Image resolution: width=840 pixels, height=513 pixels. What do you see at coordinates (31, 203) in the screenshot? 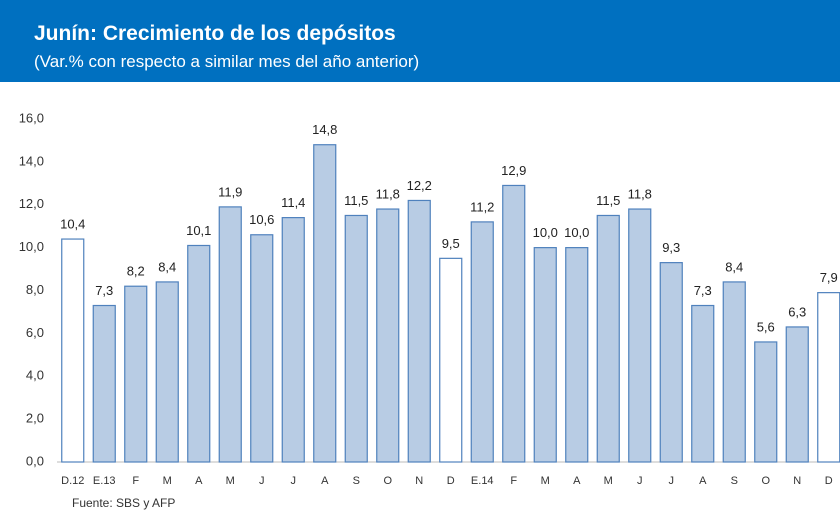
I see `y-tick-label: 12,0` at bounding box center [31, 203].